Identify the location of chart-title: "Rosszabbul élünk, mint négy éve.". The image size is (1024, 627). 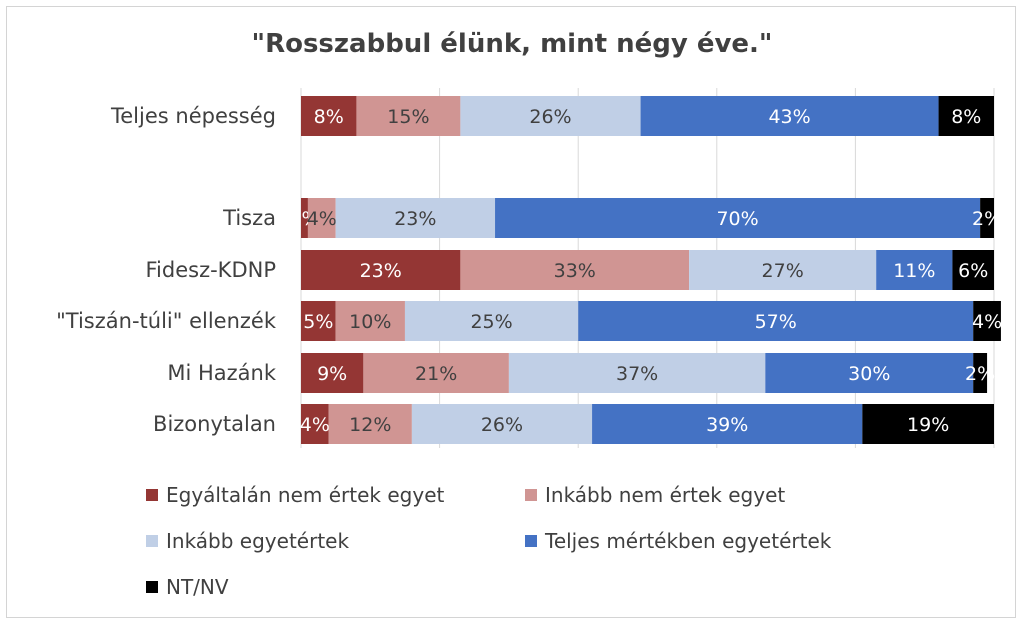
(512, 44).